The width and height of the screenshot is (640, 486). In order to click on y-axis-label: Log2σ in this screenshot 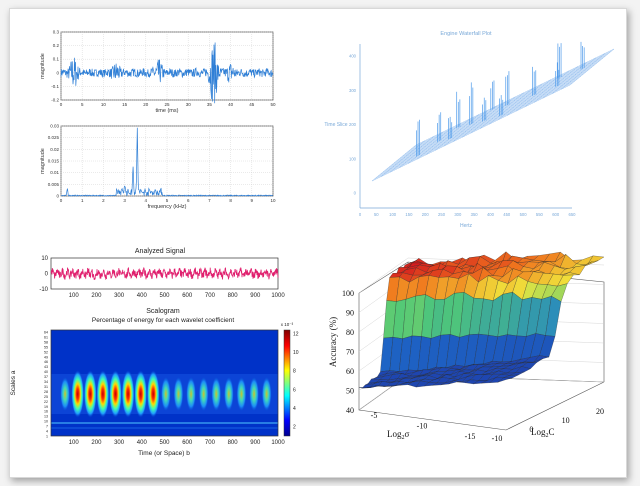, I will do `click(398, 435)`.